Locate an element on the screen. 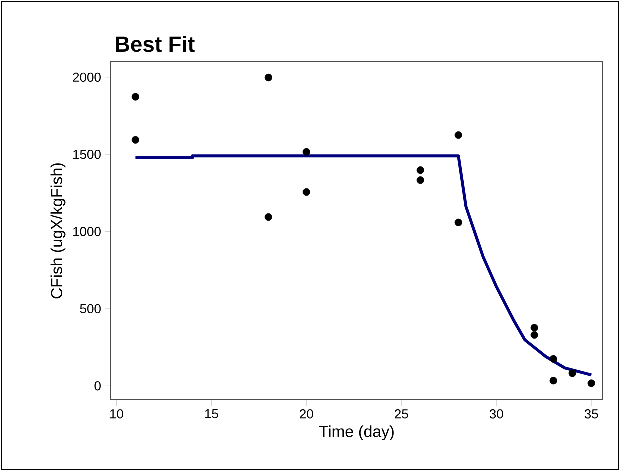 Image resolution: width=621 pixels, height=472 pixels. y-tick-label: 500 is located at coordinates (90, 309).